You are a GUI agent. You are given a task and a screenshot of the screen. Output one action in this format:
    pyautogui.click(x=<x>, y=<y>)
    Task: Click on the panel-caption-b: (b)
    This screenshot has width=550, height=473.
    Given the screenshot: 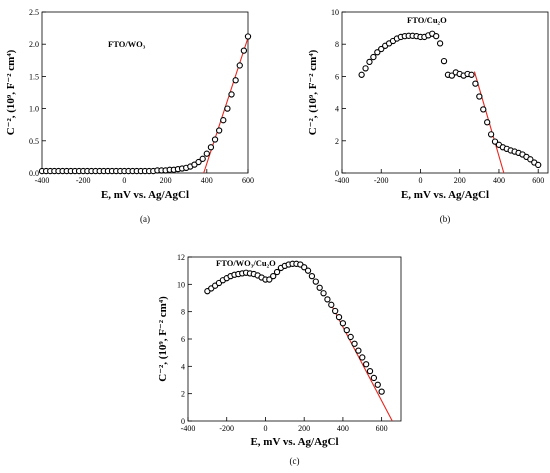 What is the action you would take?
    pyautogui.click(x=445, y=219)
    